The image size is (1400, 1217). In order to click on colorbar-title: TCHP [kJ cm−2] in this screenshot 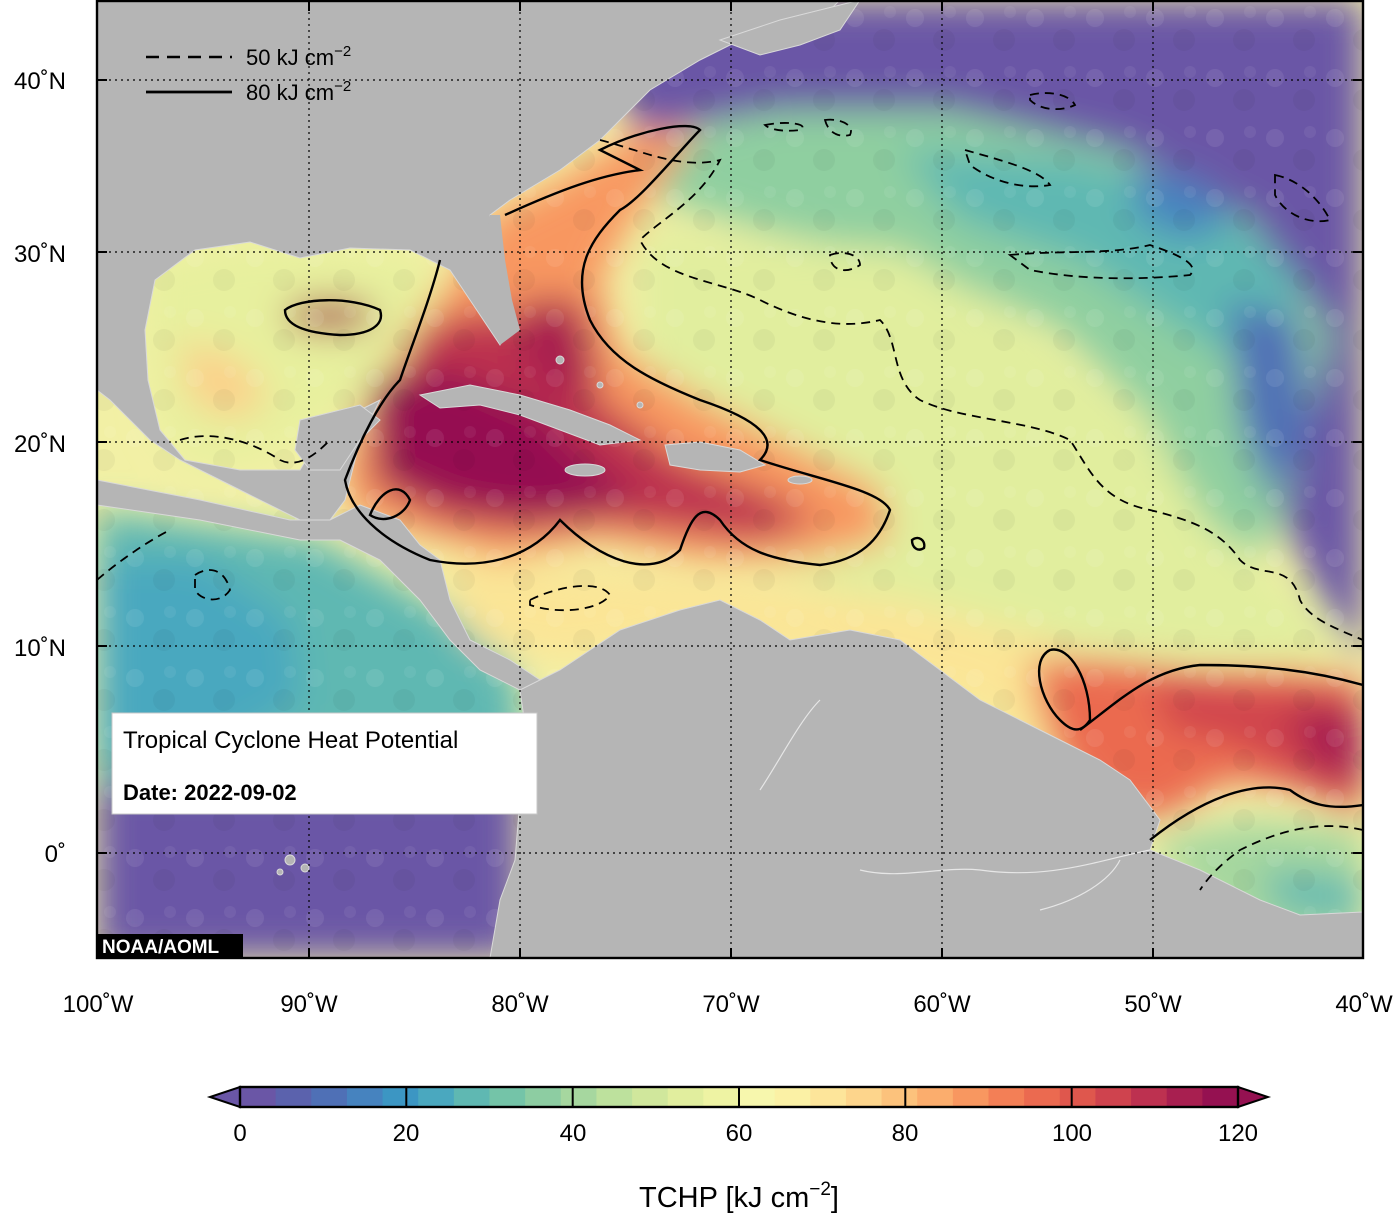, I will do `click(739, 1196)`.